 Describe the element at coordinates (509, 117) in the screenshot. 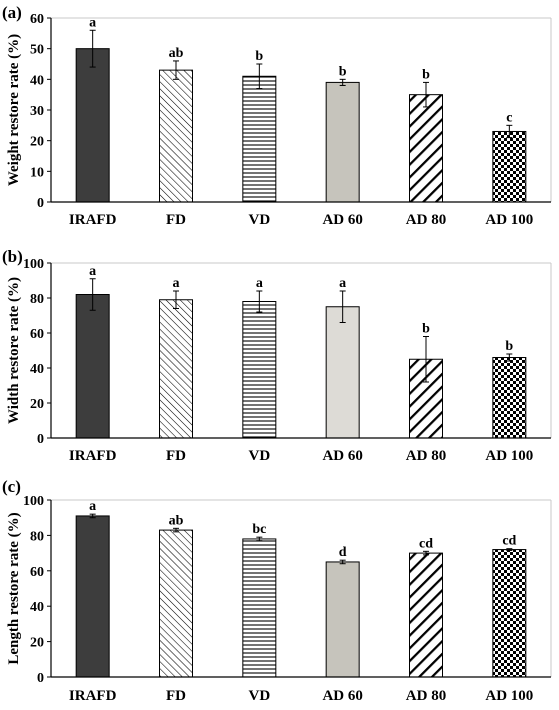

I see `significance-label: c` at that location.